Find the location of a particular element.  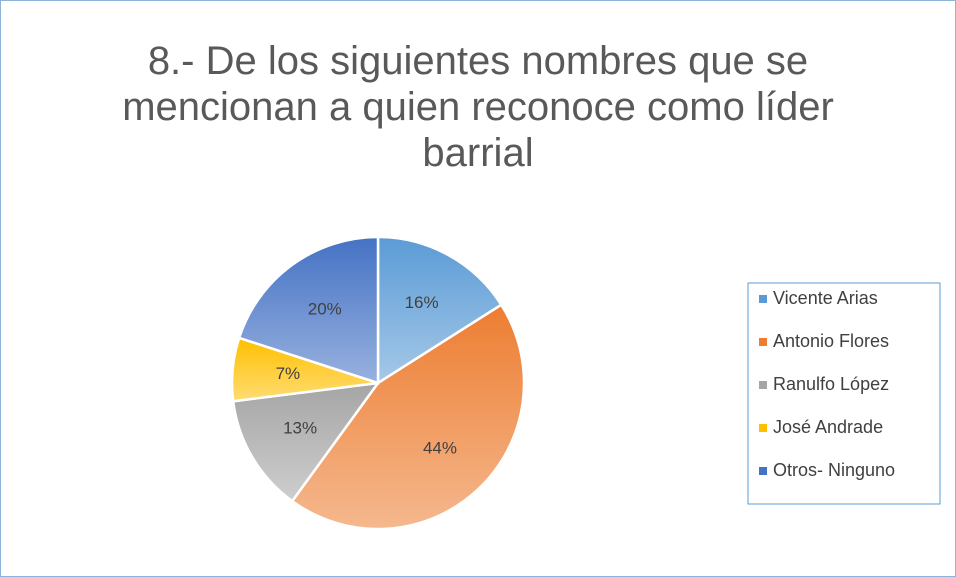

legend-box is located at coordinates (844, 393).